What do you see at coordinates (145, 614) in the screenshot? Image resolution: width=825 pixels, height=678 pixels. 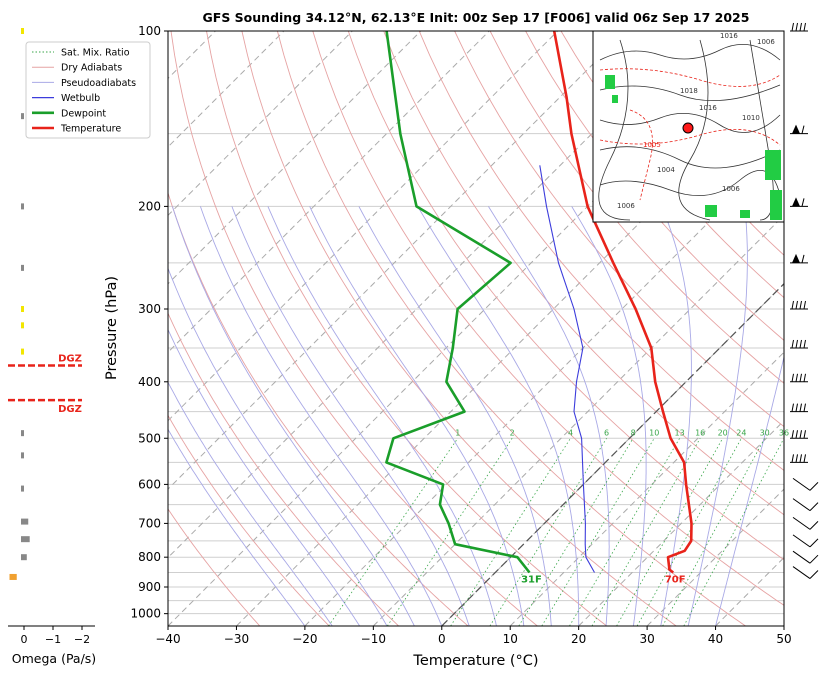 I see `y-tick-label: 1000` at bounding box center [145, 614].